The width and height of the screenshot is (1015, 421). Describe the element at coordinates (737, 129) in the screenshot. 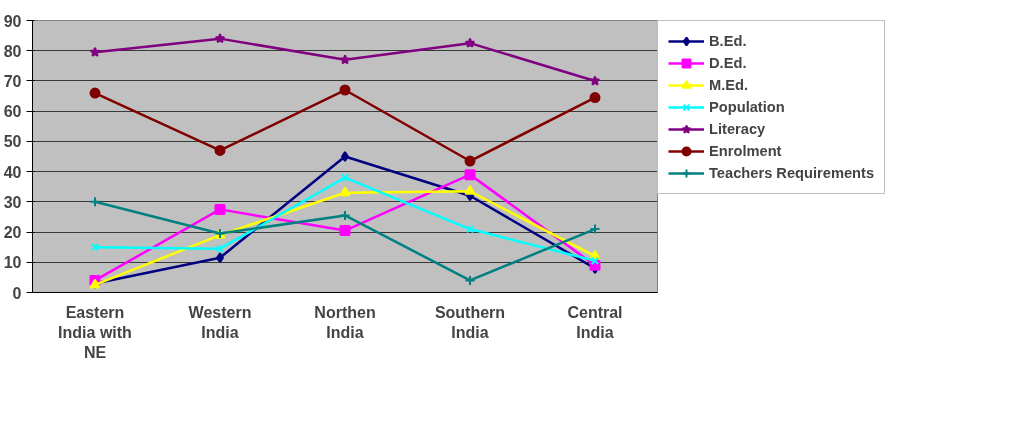

I see `legend-label: Literacy` at that location.